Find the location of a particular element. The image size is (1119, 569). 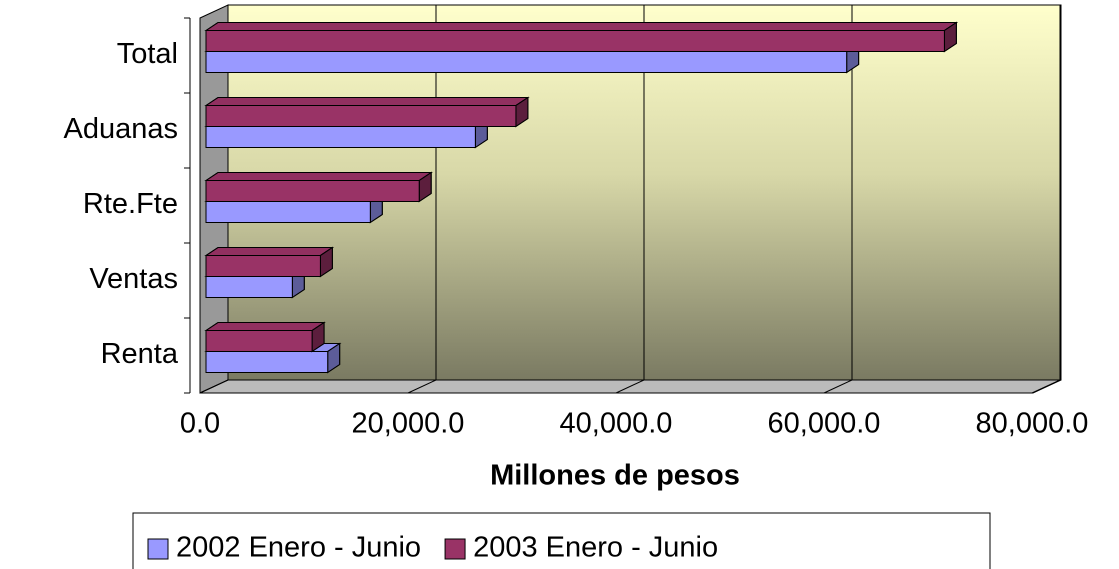

legend-label: 2003 Enero - Junio is located at coordinates (595, 548).